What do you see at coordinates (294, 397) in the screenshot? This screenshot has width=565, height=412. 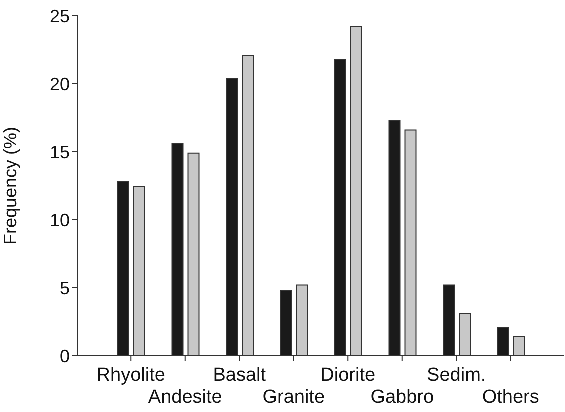 I see `x-tick-label: Granite` at bounding box center [294, 397].